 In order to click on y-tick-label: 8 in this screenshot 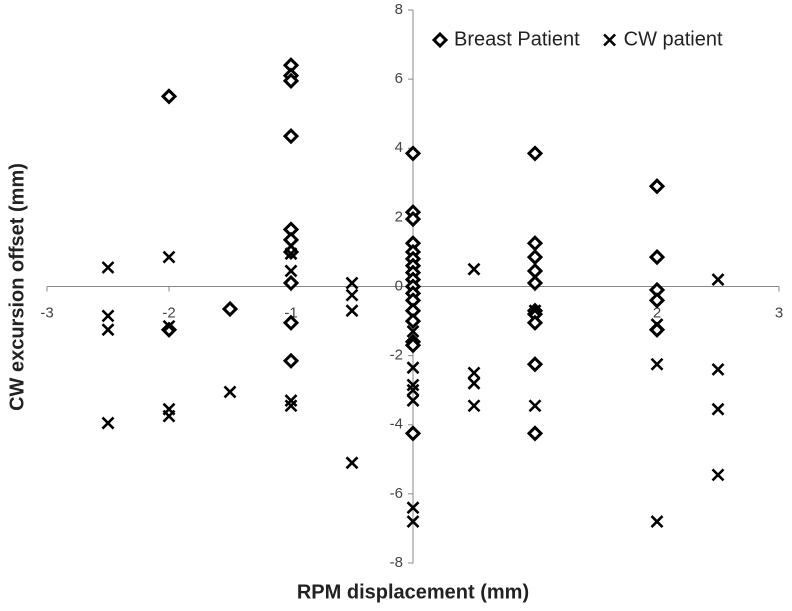, I will do `click(399, 9)`.